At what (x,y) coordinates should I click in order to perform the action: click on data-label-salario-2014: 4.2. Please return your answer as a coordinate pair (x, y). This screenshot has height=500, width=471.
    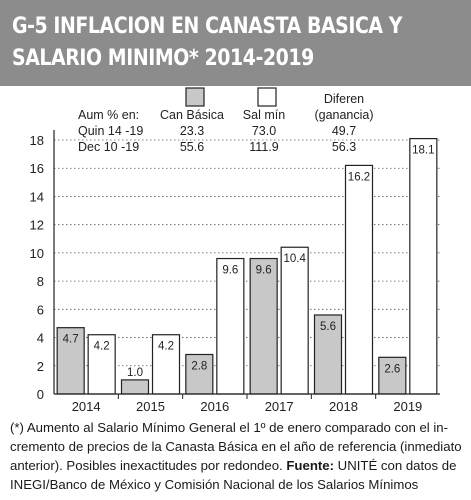
    Looking at the image, I should click on (102, 347).